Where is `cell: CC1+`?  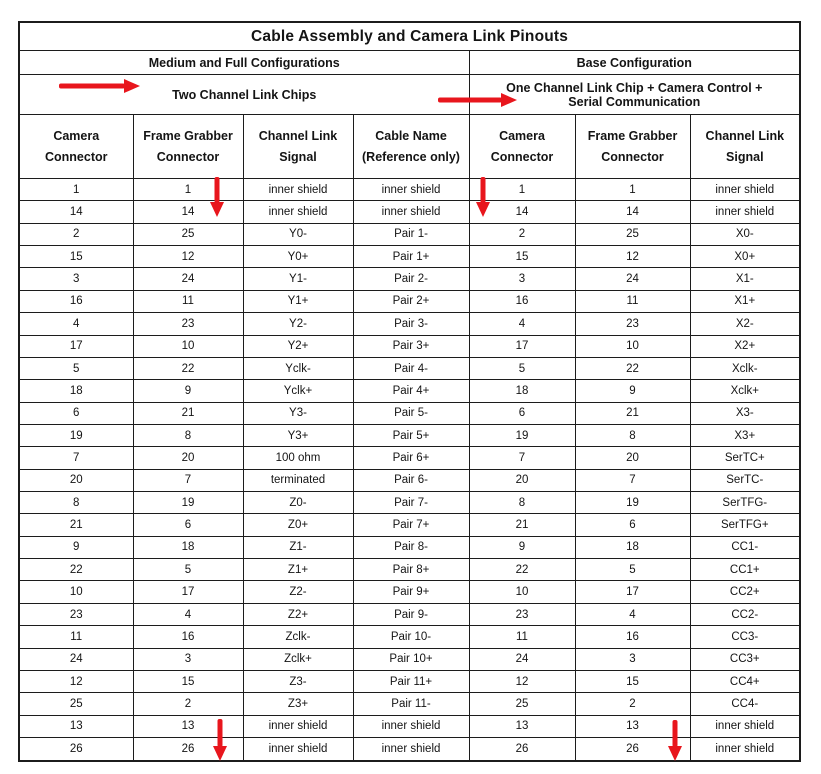
cell: CC1+ is located at coordinates (745, 570).